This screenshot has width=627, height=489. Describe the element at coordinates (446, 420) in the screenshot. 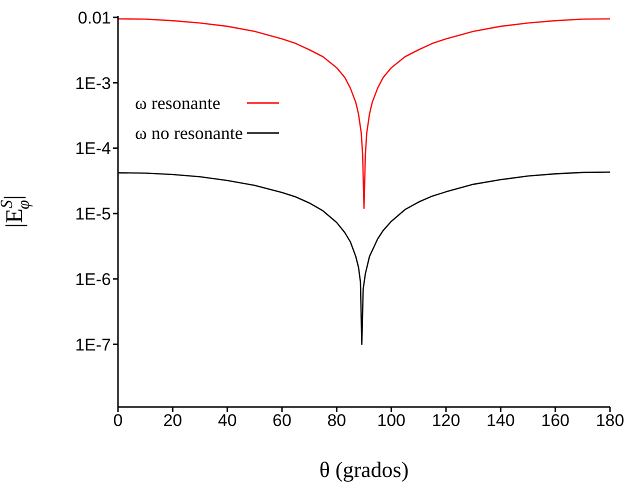

I see `x-tick-label: 120` at that location.